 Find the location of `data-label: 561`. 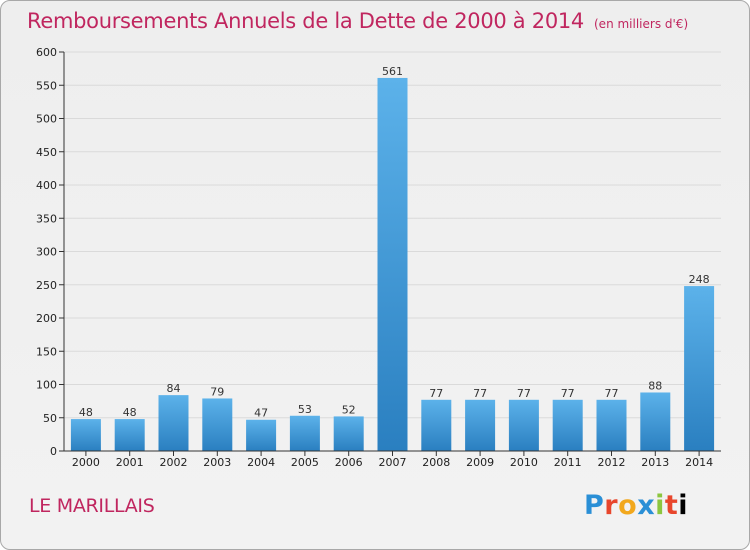

data-label: 561 is located at coordinates (392, 71).